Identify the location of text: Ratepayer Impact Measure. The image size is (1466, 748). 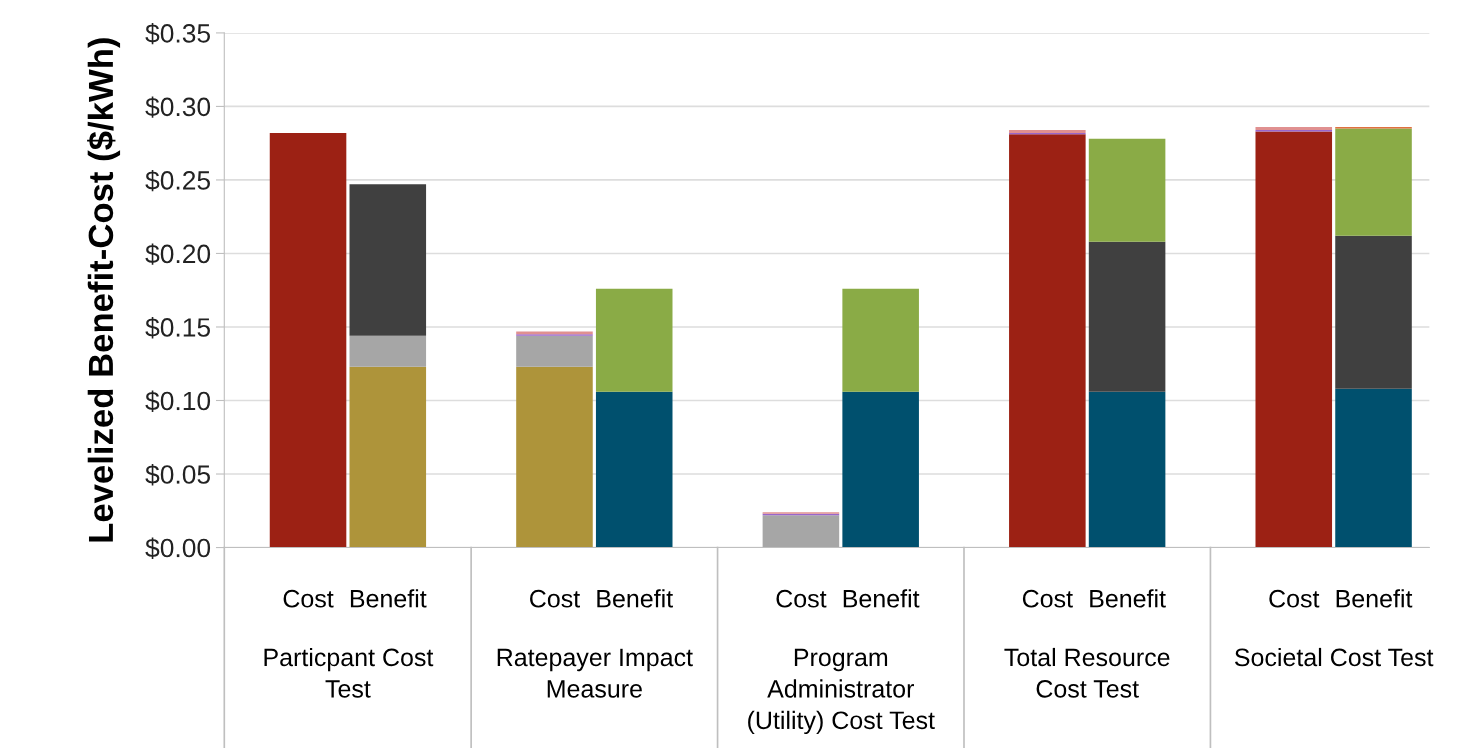
(595, 673).